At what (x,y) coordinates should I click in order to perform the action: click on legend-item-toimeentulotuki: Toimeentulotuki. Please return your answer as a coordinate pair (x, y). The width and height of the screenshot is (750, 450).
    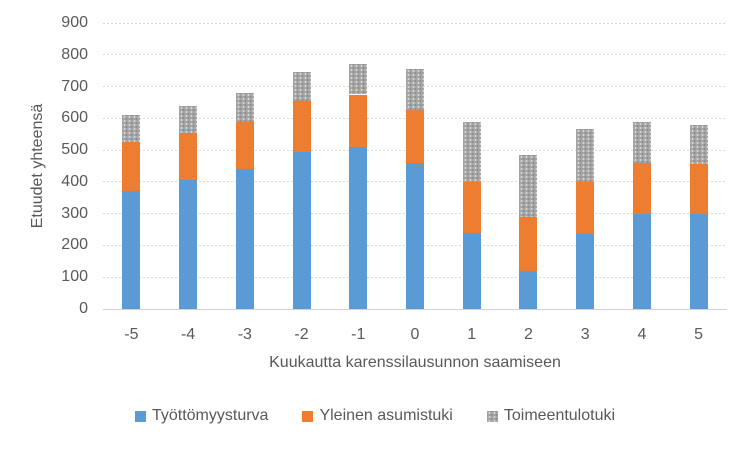
    Looking at the image, I should click on (551, 416).